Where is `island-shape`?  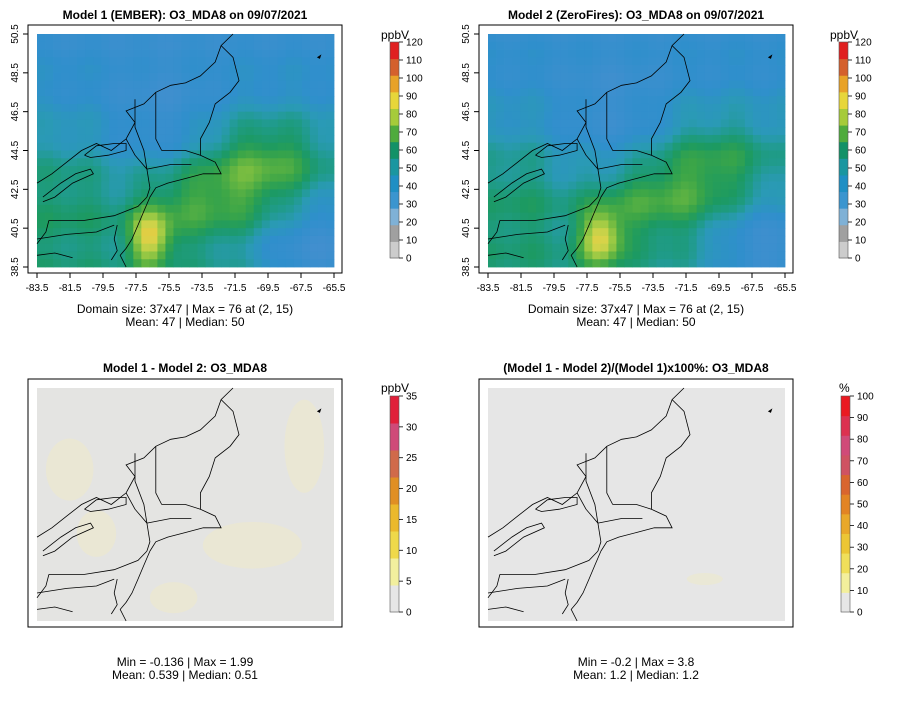 island-shape is located at coordinates (770, 410).